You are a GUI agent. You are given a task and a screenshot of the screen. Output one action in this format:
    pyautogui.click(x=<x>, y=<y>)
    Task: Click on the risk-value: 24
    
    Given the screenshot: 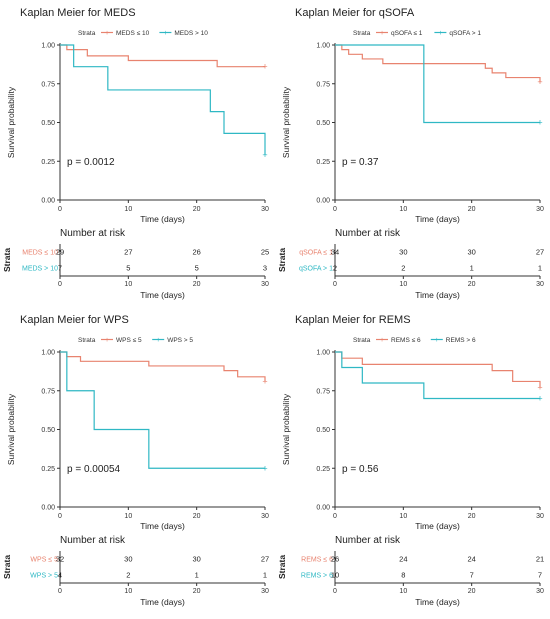 What is the action you would take?
    pyautogui.click(x=403, y=559)
    